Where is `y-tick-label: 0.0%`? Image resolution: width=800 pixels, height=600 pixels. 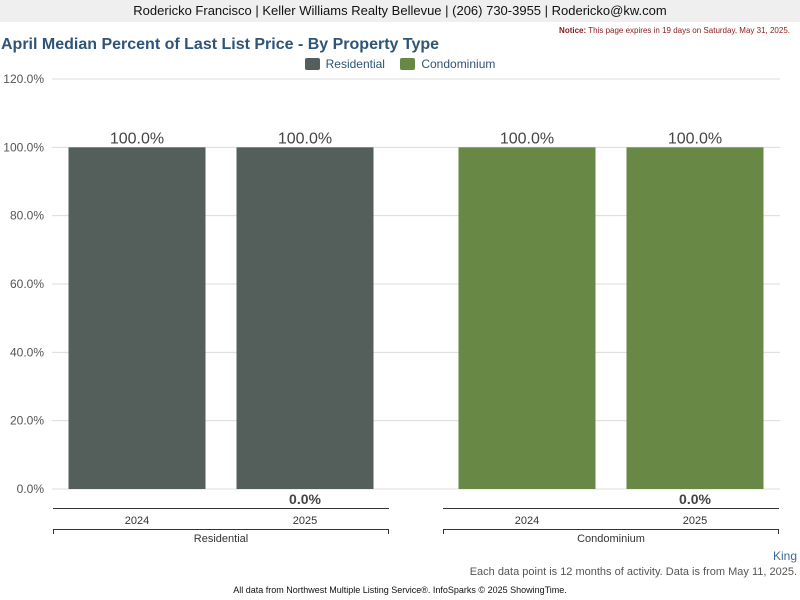
y-tick-label: 0.0% is located at coordinates (31, 489).